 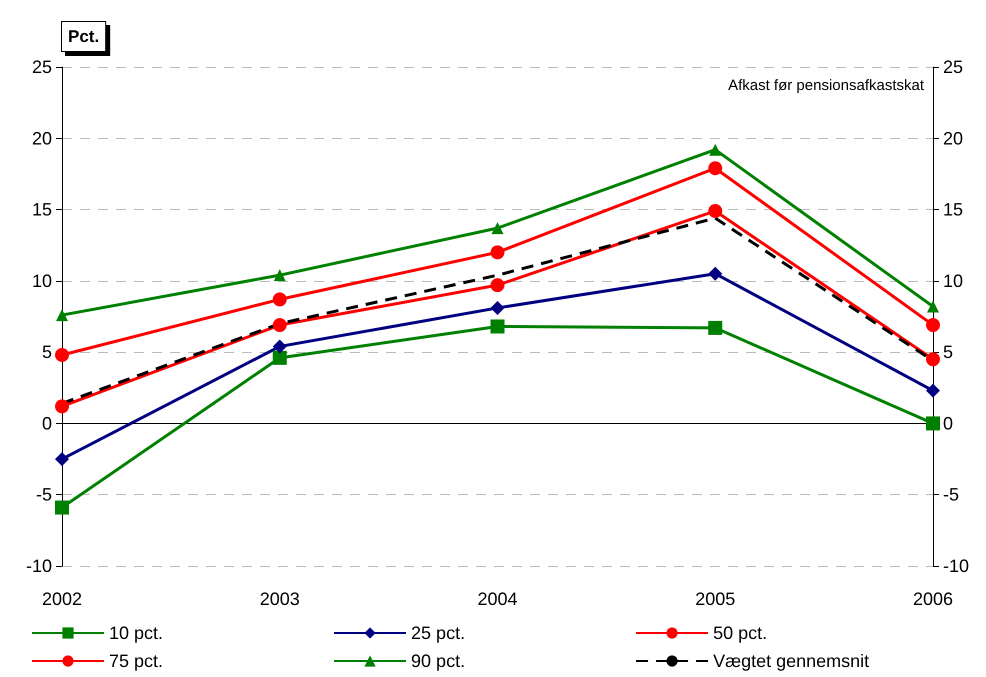 What do you see at coordinates (47, 423) in the screenshot?
I see `y-tick-label: 0` at bounding box center [47, 423].